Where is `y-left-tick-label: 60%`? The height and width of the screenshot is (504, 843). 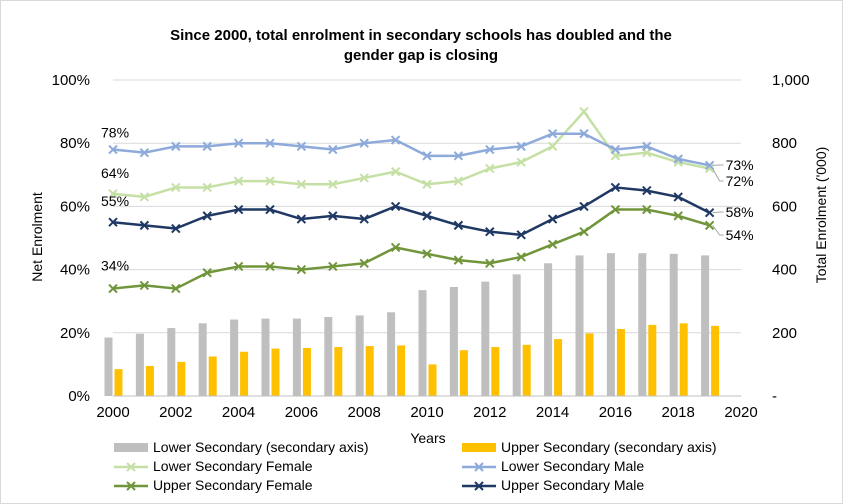
y-left-tick-label: 60% is located at coordinates (75, 206).